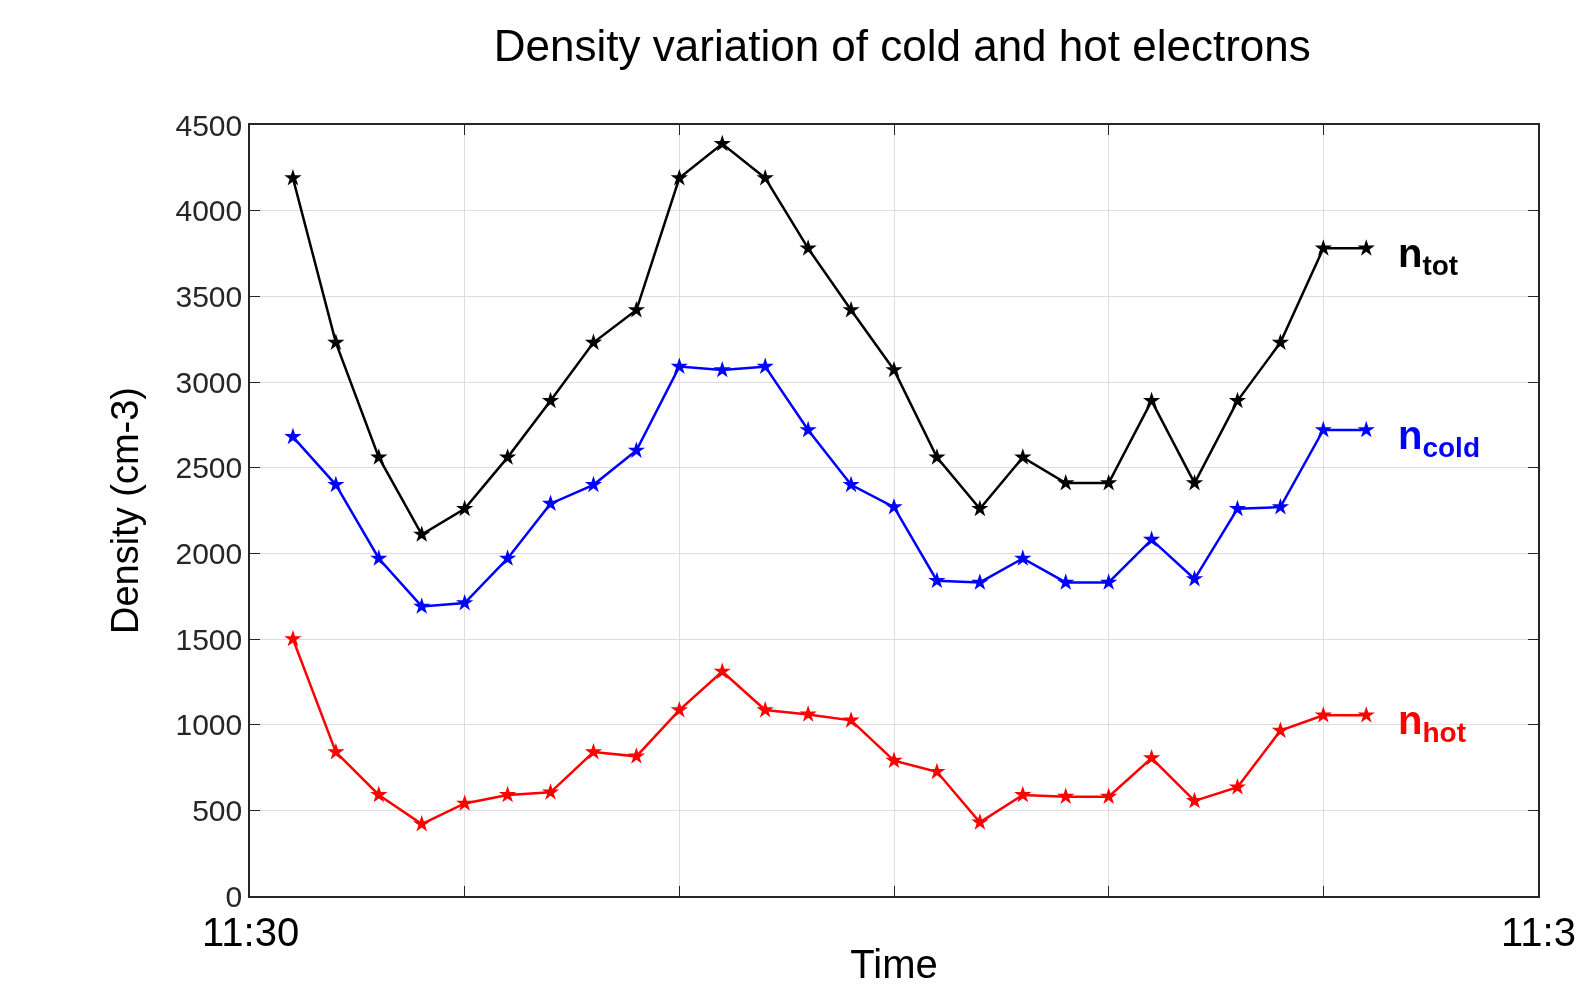 This screenshot has width=1583, height=1006. I want to click on series-label: n$_{cold}$, so click(1439, 438).